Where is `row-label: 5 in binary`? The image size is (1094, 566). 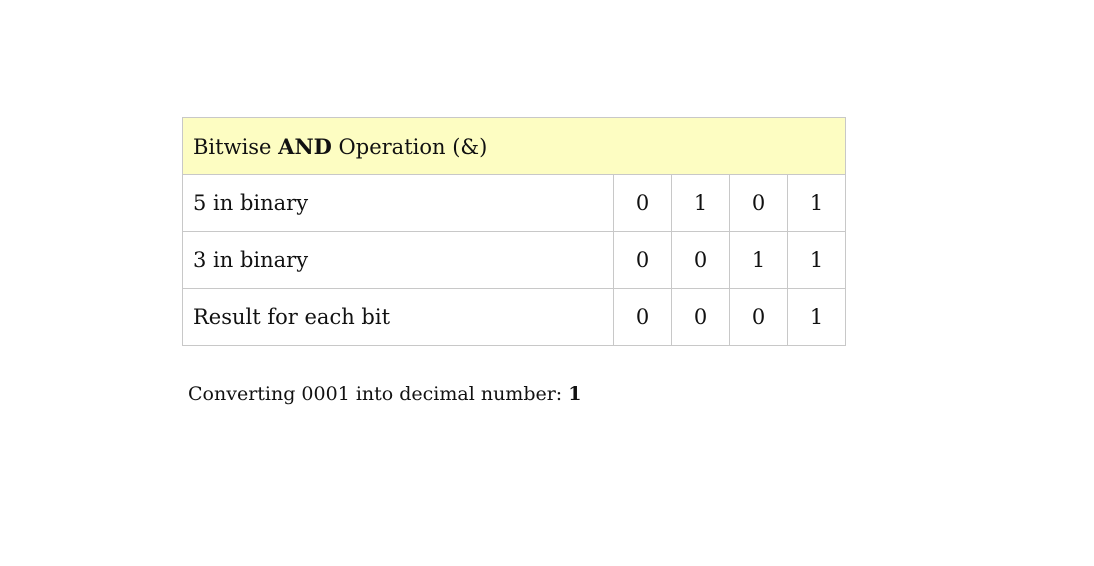
row-label: 5 in binary is located at coordinates (398, 203).